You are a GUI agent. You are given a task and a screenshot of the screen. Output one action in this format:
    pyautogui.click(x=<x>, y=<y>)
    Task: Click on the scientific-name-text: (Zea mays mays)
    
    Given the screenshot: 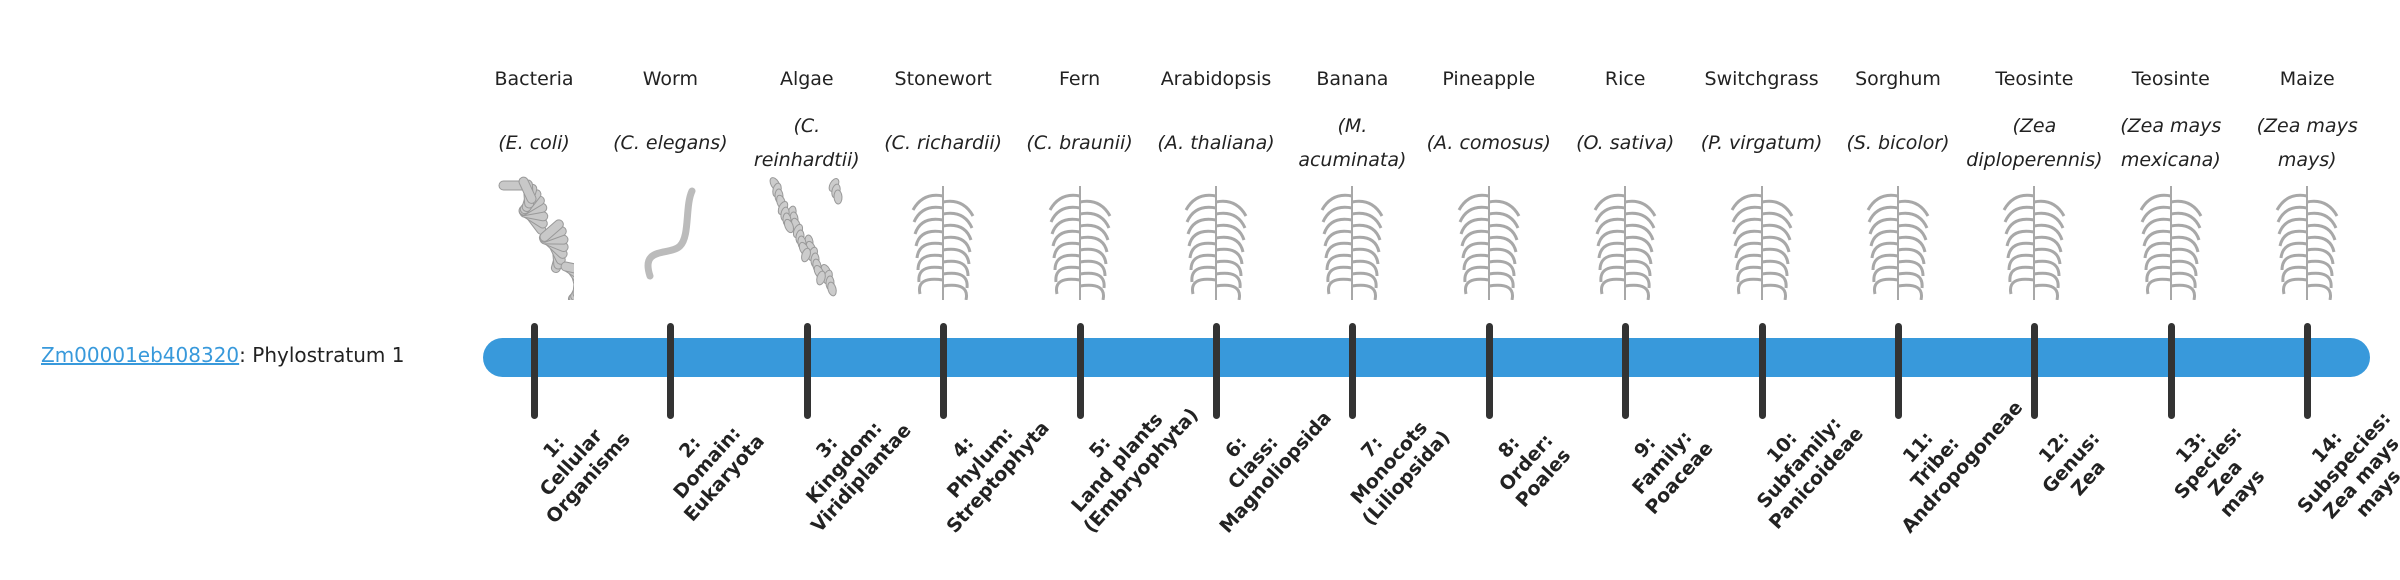 What is the action you would take?
    pyautogui.click(x=2307, y=143)
    